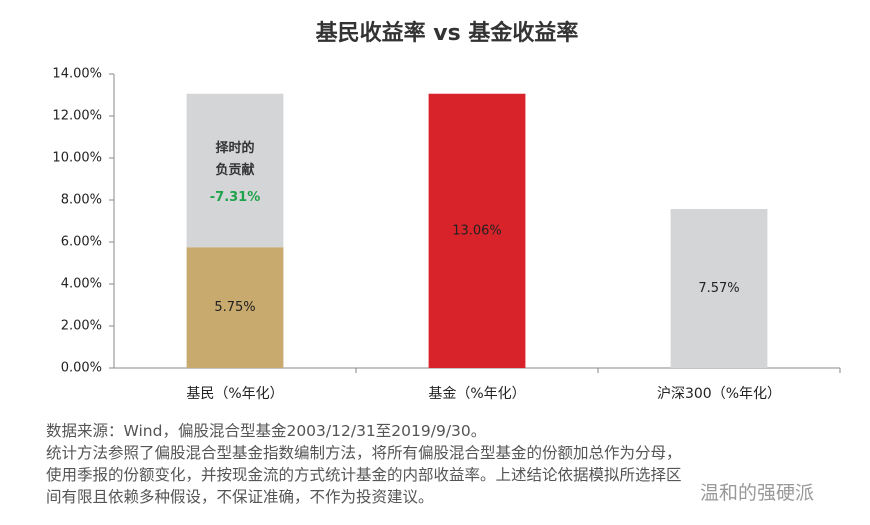  I want to click on value-label: 13.06%, so click(477, 230).